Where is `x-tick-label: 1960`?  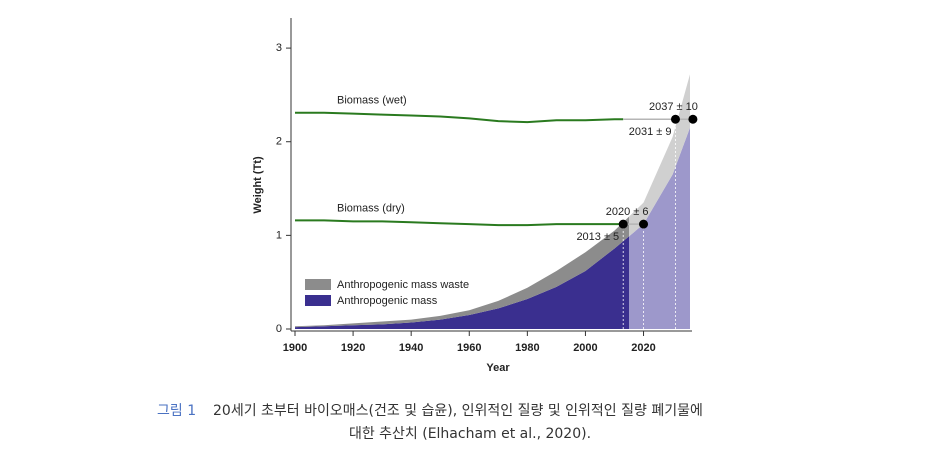 x-tick-label: 1960 is located at coordinates (469, 348).